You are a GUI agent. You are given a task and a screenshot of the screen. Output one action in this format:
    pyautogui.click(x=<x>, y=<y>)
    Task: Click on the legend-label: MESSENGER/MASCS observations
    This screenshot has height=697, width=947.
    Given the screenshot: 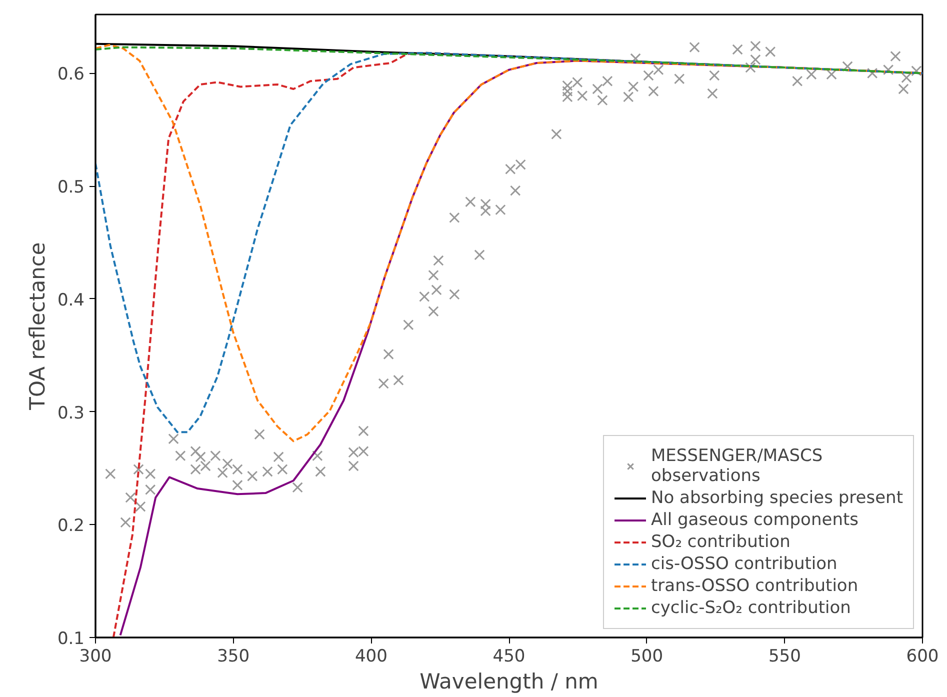 What is the action you would take?
    pyautogui.click(x=737, y=466)
    